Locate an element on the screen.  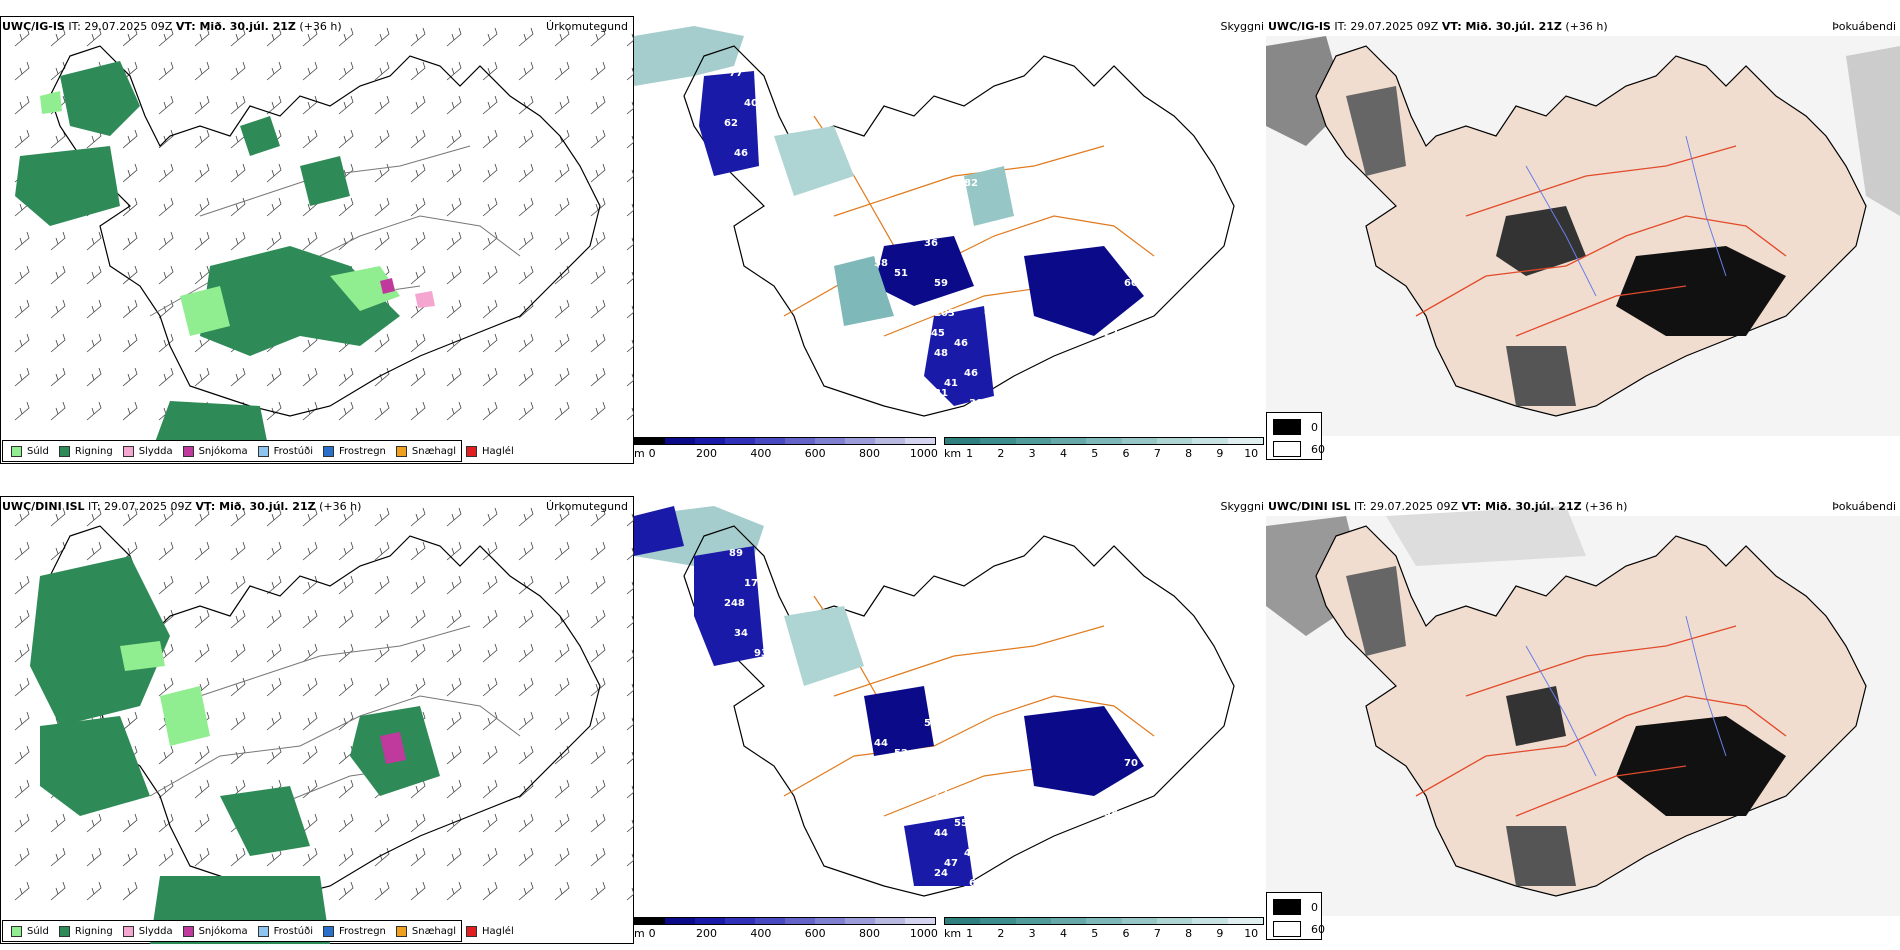
visibility-value: 62 is located at coordinates (991, 163).